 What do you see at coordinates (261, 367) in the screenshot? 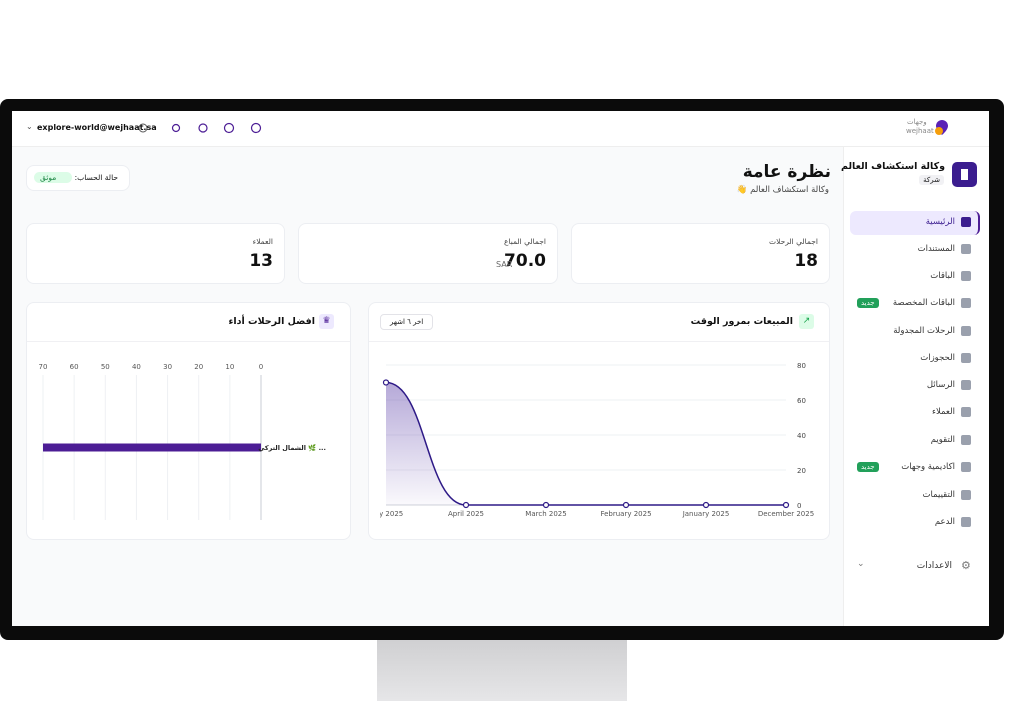
I see `x-tick-label: 0` at bounding box center [261, 367].